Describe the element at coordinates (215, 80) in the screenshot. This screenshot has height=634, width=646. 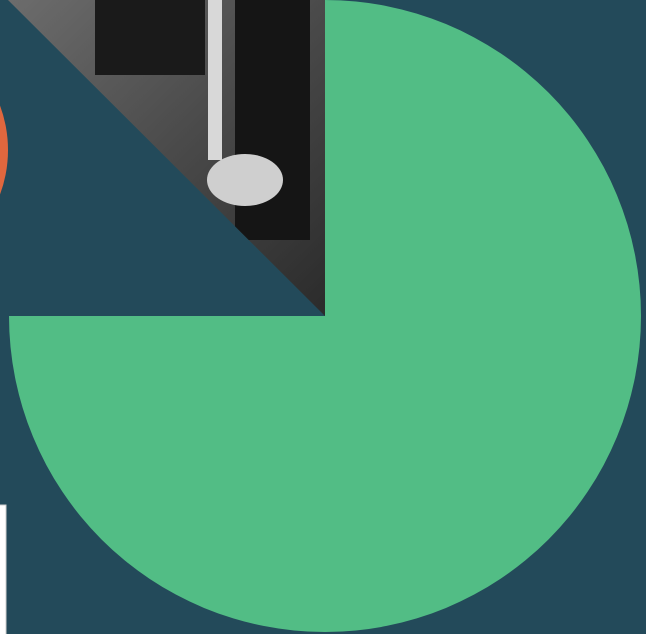
I see `photo-shovel-handle` at that location.